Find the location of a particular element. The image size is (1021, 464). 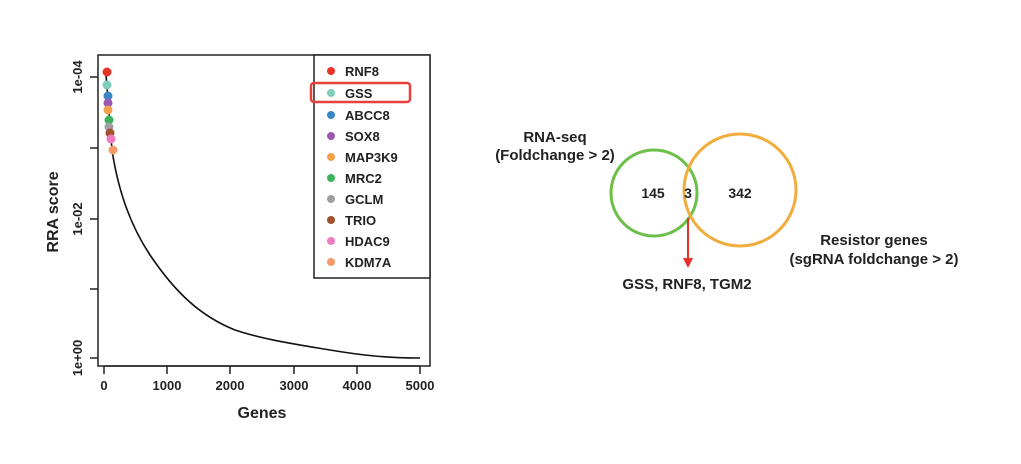

x-tick-2000: 2000 is located at coordinates (230, 385).